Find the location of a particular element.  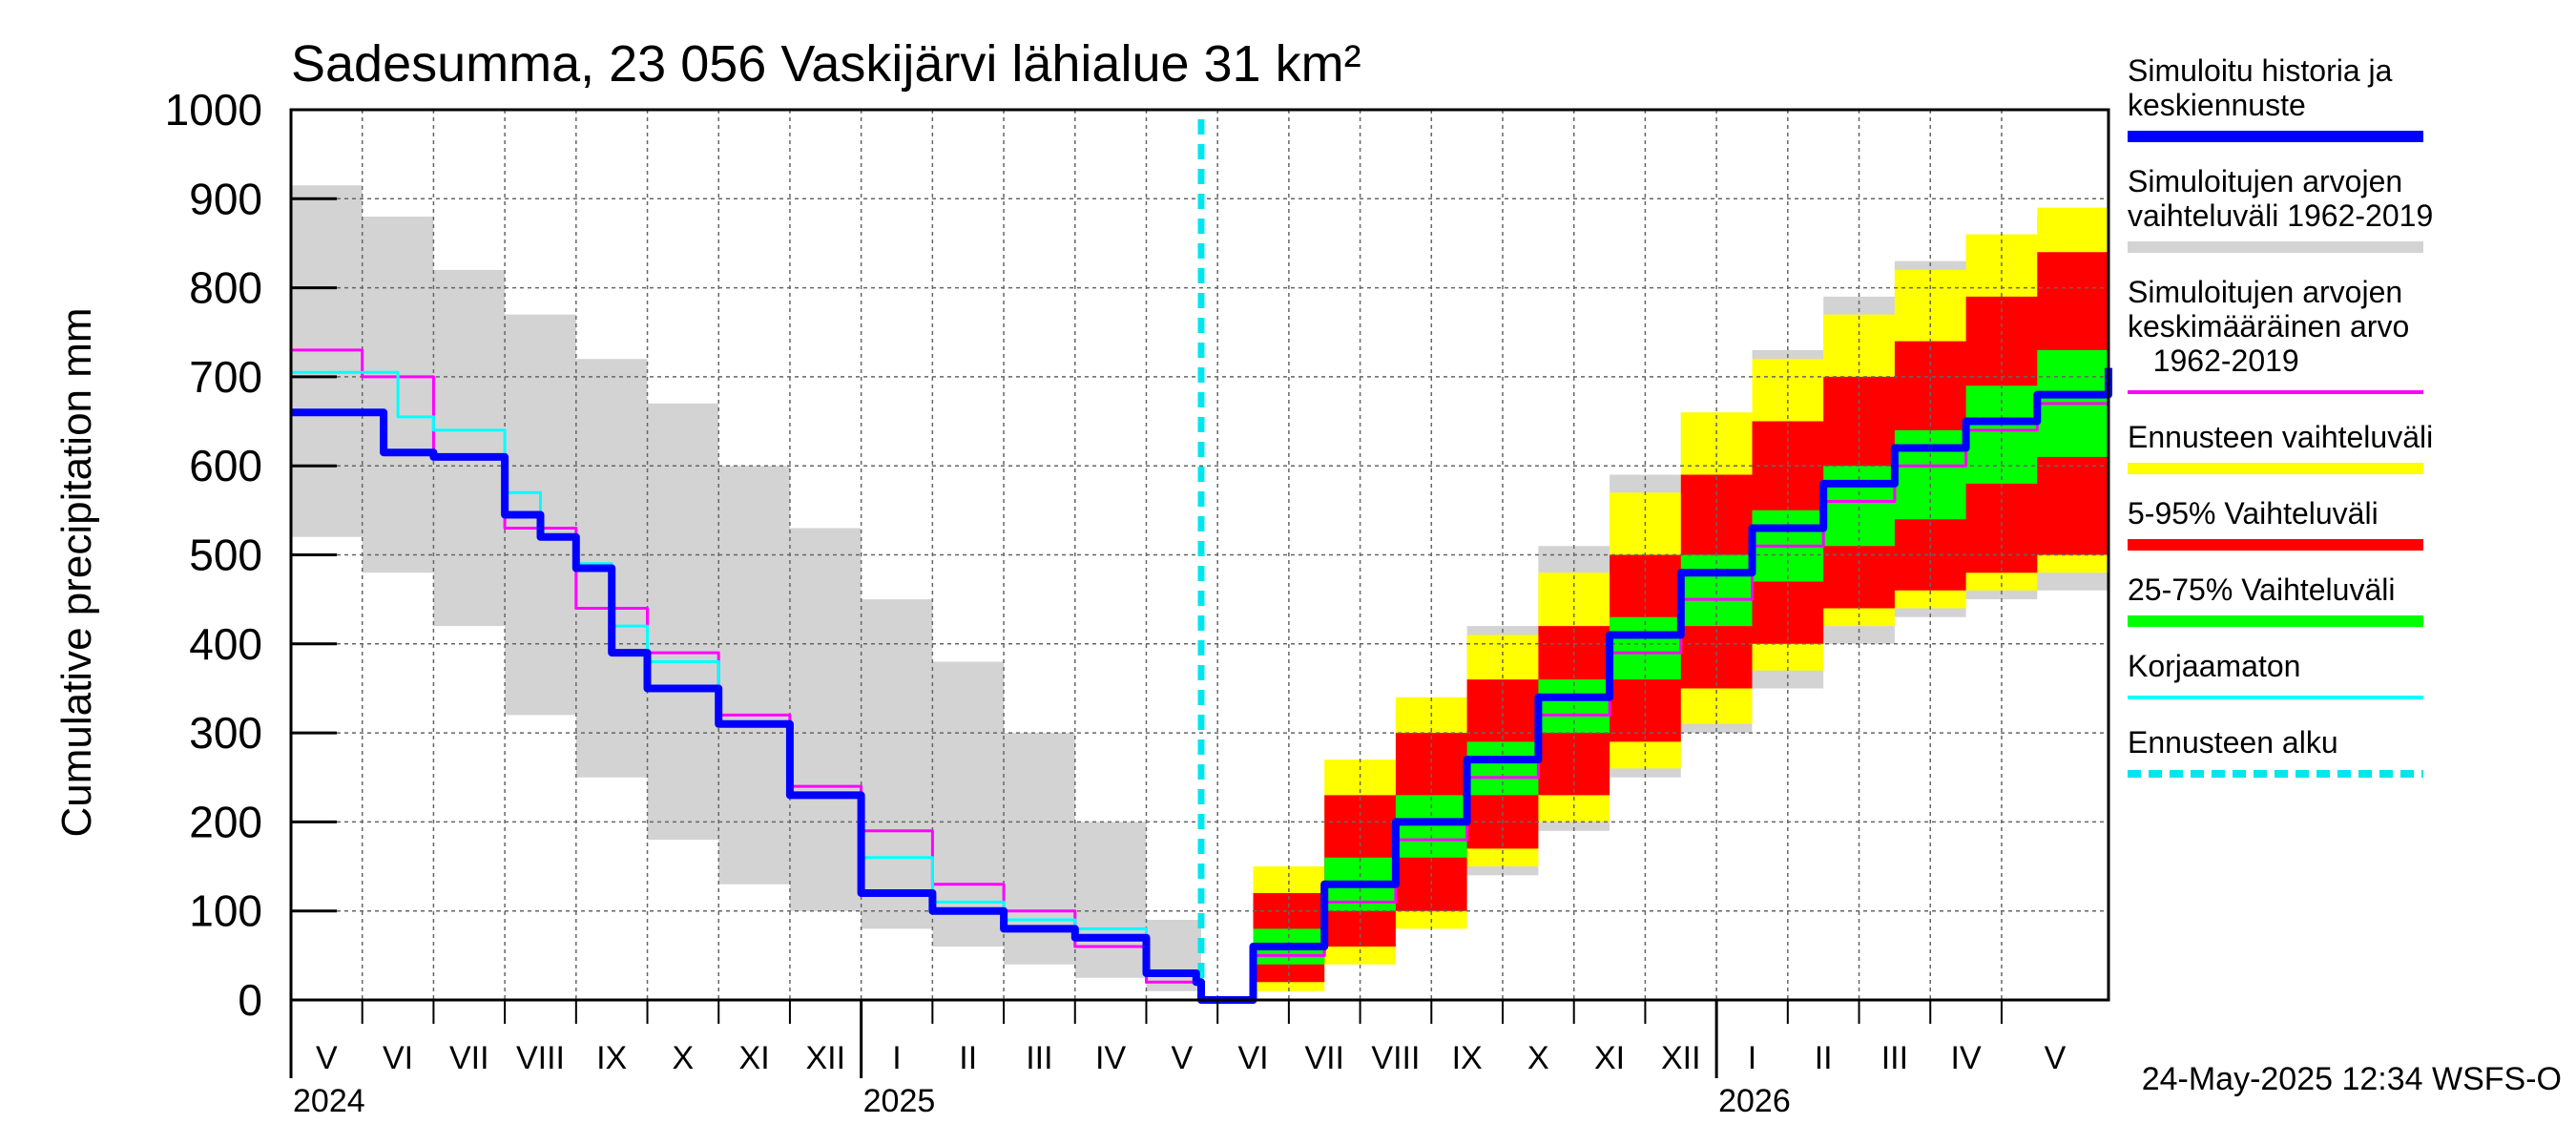

y-tick-label-0: 0 is located at coordinates (250, 1000).